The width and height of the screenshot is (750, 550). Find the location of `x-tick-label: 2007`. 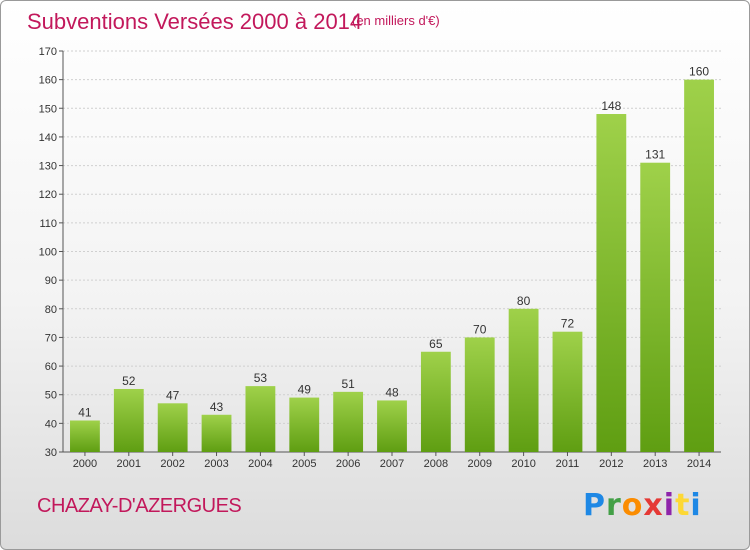

x-tick-label: 2007 is located at coordinates (392, 464).